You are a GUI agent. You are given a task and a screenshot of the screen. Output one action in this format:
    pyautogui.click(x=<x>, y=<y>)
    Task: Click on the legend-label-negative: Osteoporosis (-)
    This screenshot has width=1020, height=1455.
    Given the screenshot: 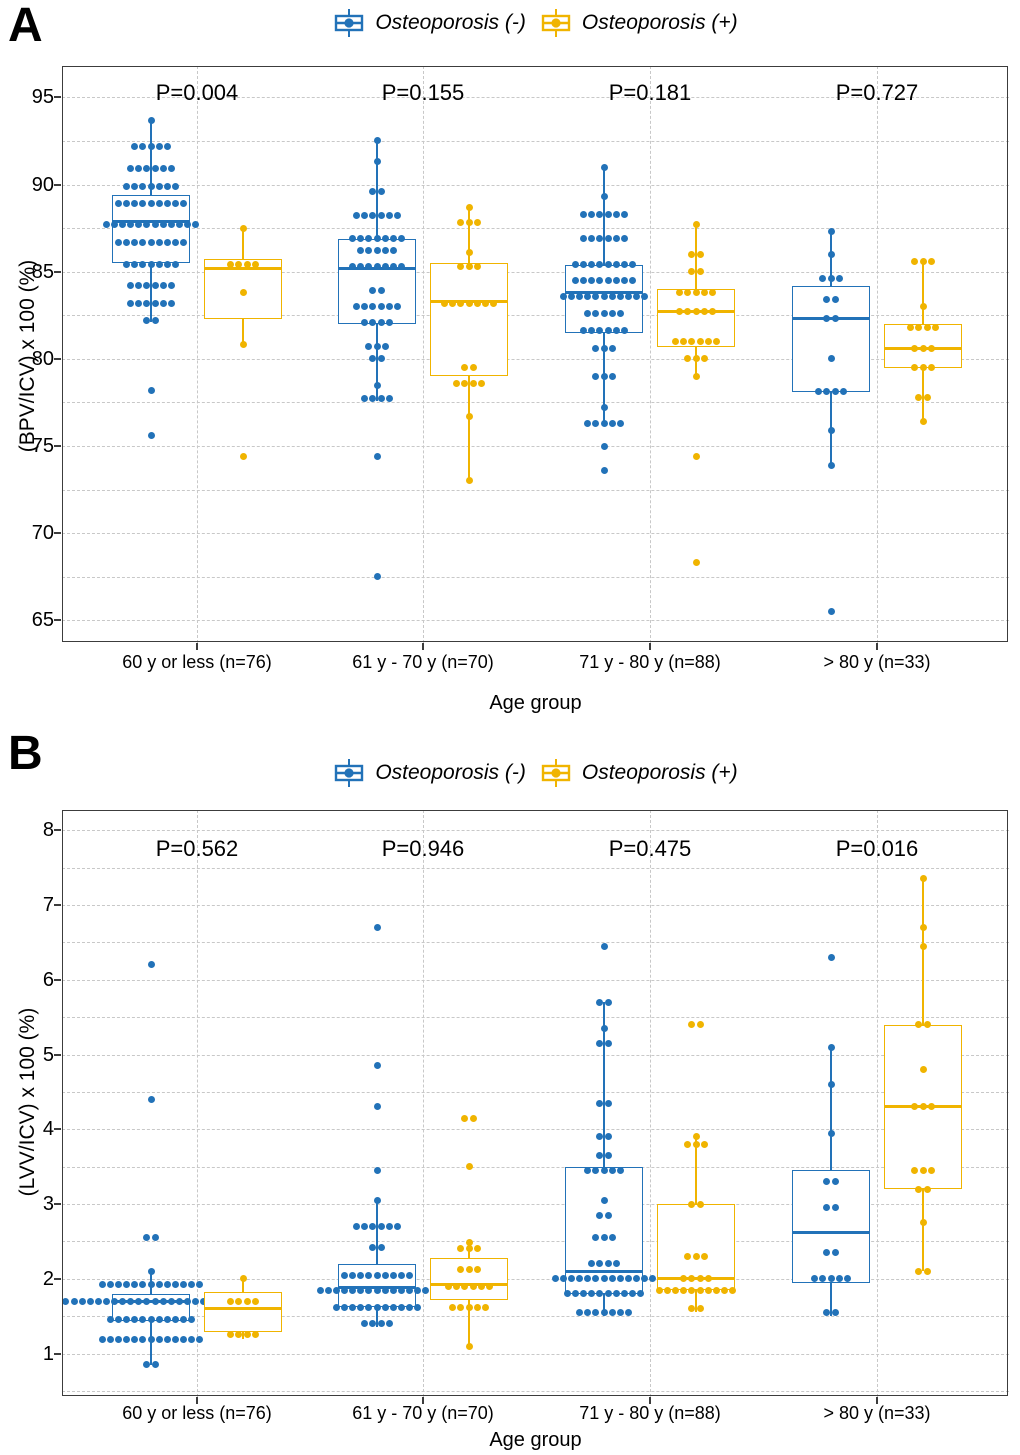 What is the action you would take?
    pyautogui.click(x=450, y=22)
    